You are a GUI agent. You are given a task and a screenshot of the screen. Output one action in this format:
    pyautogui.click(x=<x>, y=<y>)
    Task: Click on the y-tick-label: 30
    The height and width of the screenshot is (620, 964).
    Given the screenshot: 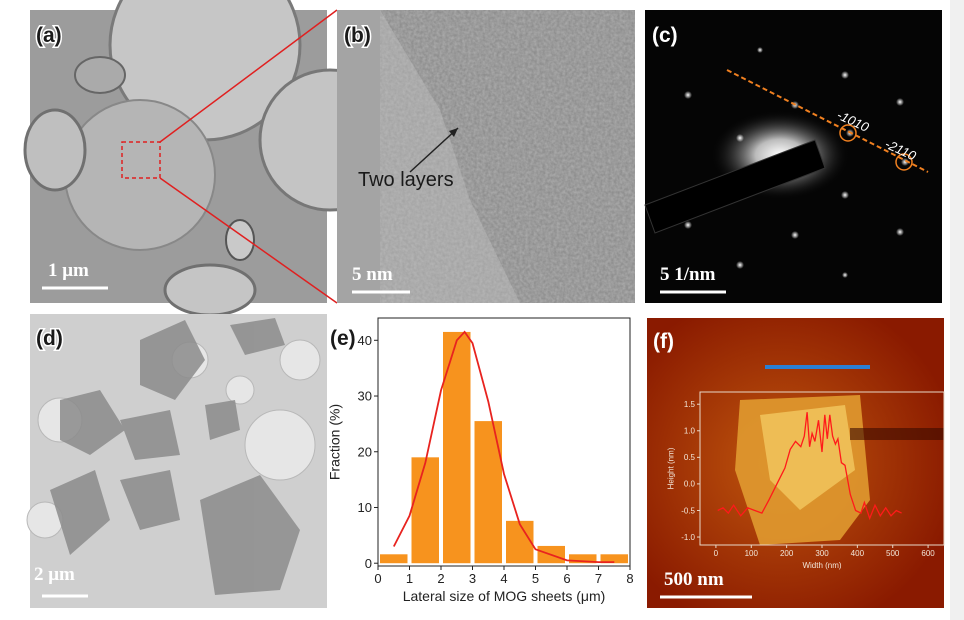 What is the action you would take?
    pyautogui.click(x=365, y=396)
    